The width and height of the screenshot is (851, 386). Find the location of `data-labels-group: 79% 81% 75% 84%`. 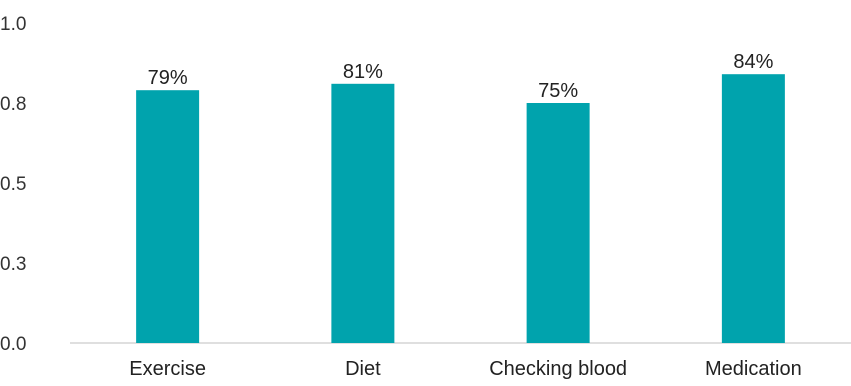

data-labels-group: 79% 81% 75% 84% is located at coordinates (461, 76).